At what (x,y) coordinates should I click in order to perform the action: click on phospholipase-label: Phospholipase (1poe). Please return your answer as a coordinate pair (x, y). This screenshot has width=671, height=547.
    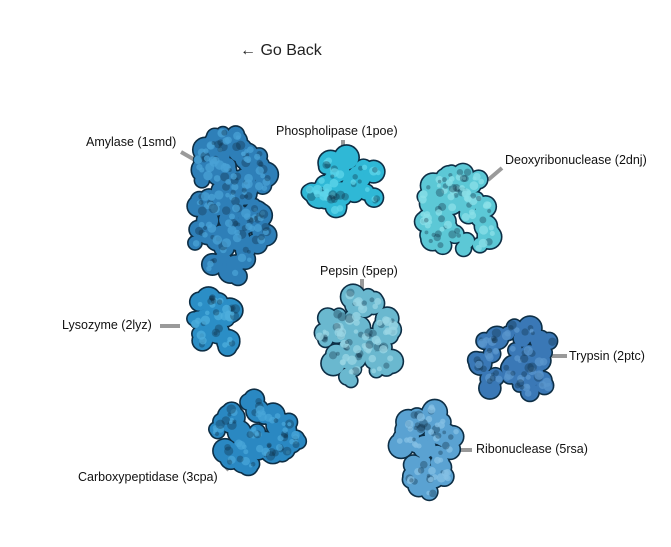
    Looking at the image, I should click on (337, 131).